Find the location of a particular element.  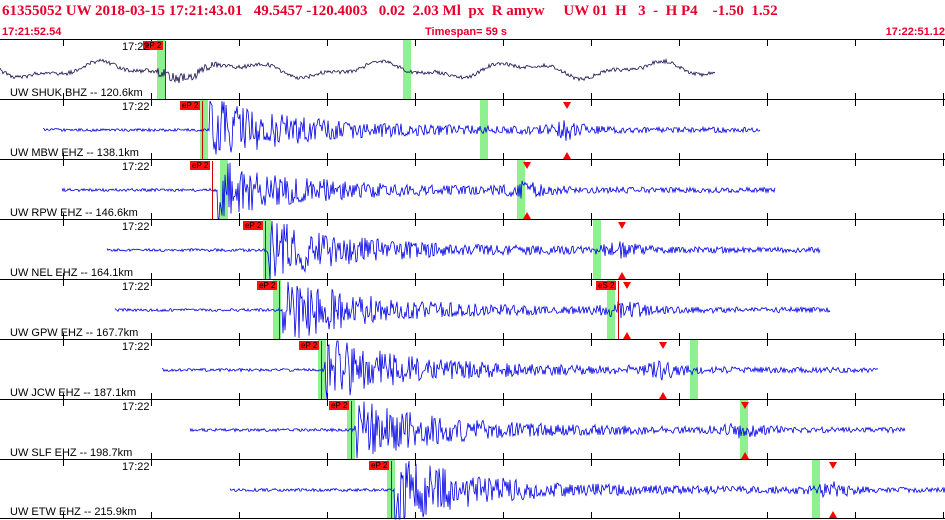

waveform-line is located at coordinates (418, 191).